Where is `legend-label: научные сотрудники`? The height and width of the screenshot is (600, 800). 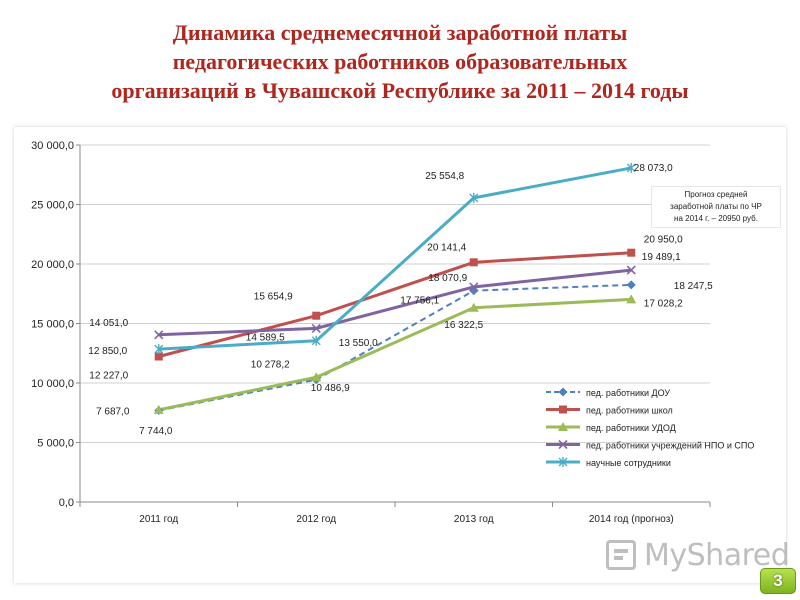 legend-label: научные сотрудники is located at coordinates (628, 463).